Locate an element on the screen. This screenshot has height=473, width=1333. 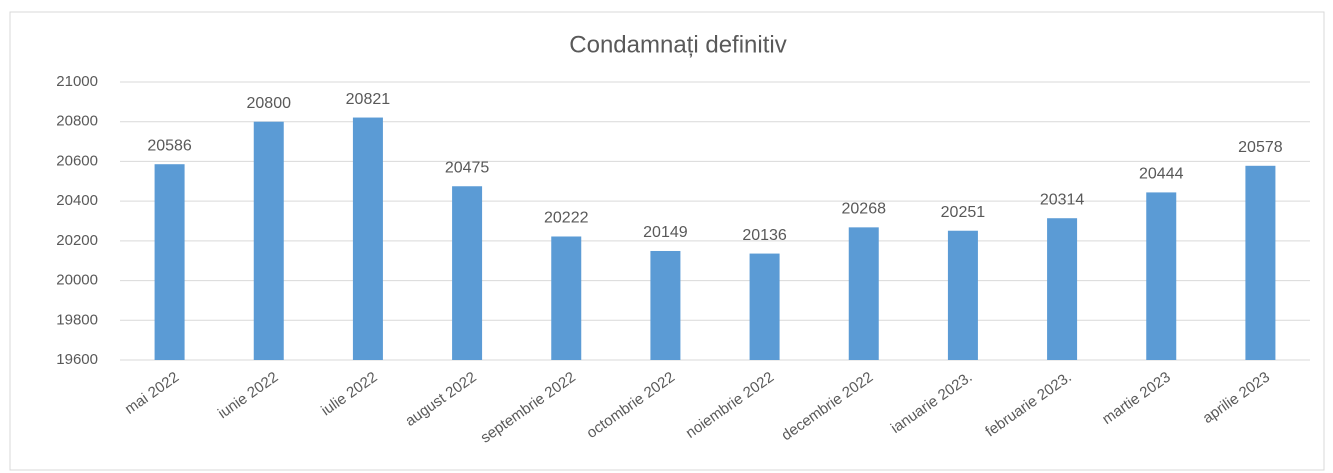
data-label: 20800 is located at coordinates (269, 103).